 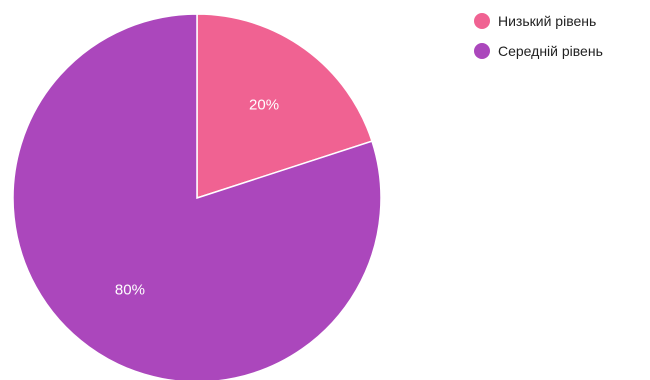 I want to click on legend-swatch-low, so click(x=482, y=21).